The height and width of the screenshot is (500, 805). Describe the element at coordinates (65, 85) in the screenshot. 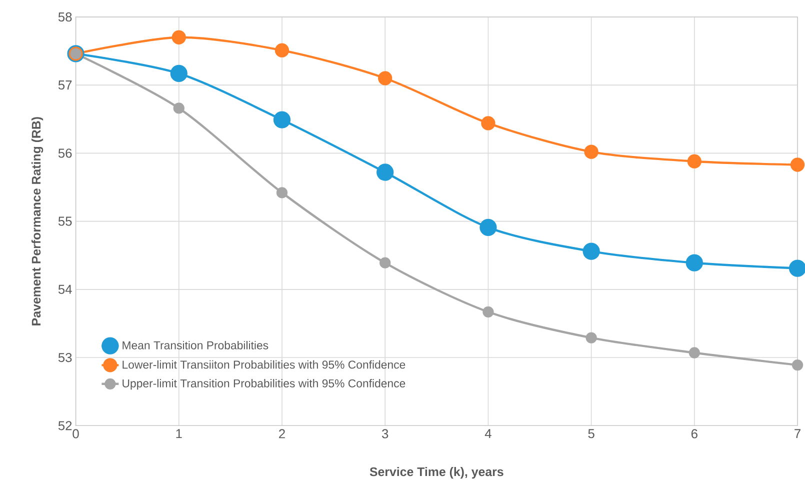

I see `y-tick-label: 57` at that location.